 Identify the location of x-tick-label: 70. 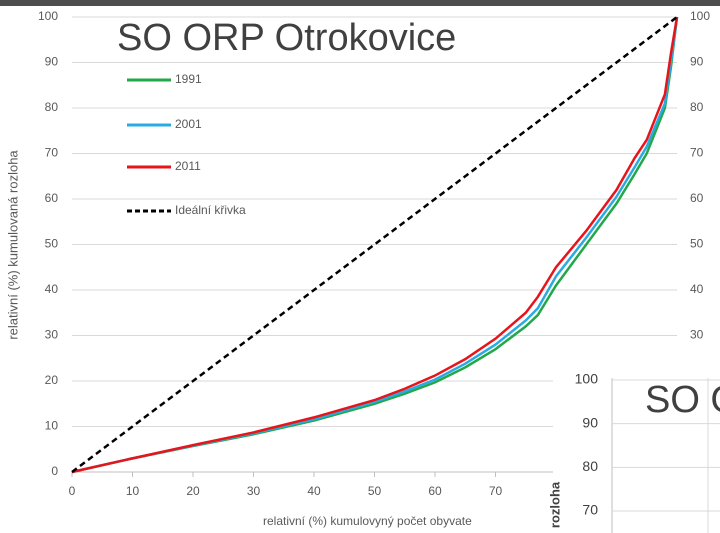
(496, 491).